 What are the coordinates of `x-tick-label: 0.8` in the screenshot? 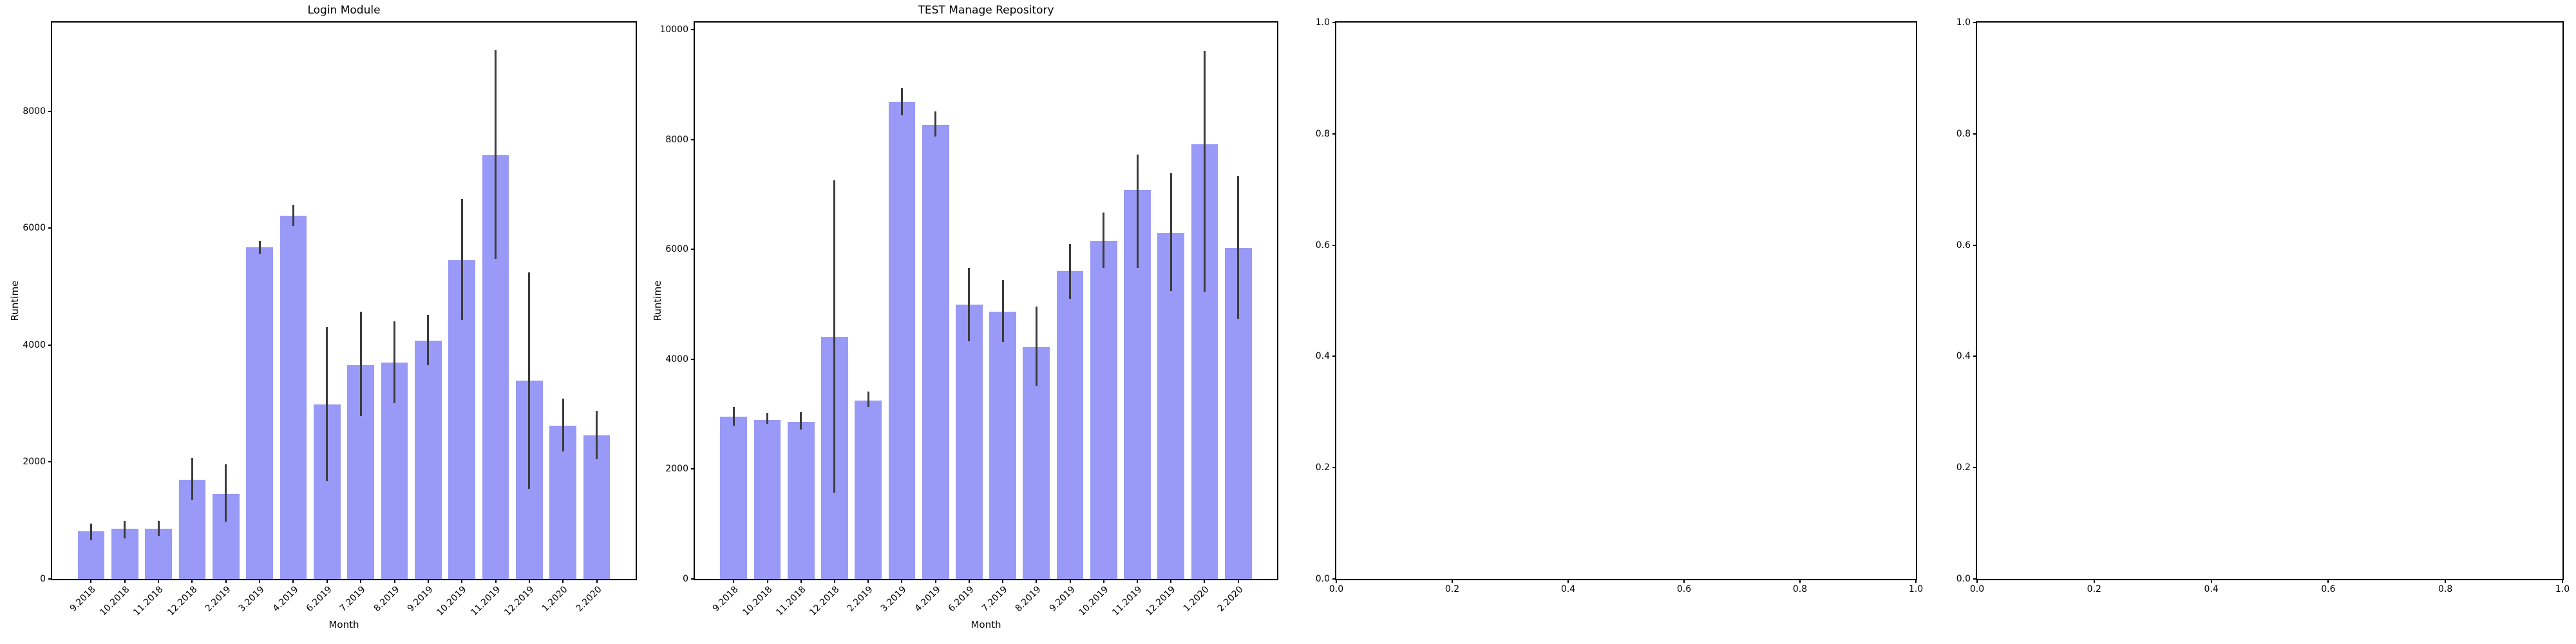 It's located at (1800, 589).